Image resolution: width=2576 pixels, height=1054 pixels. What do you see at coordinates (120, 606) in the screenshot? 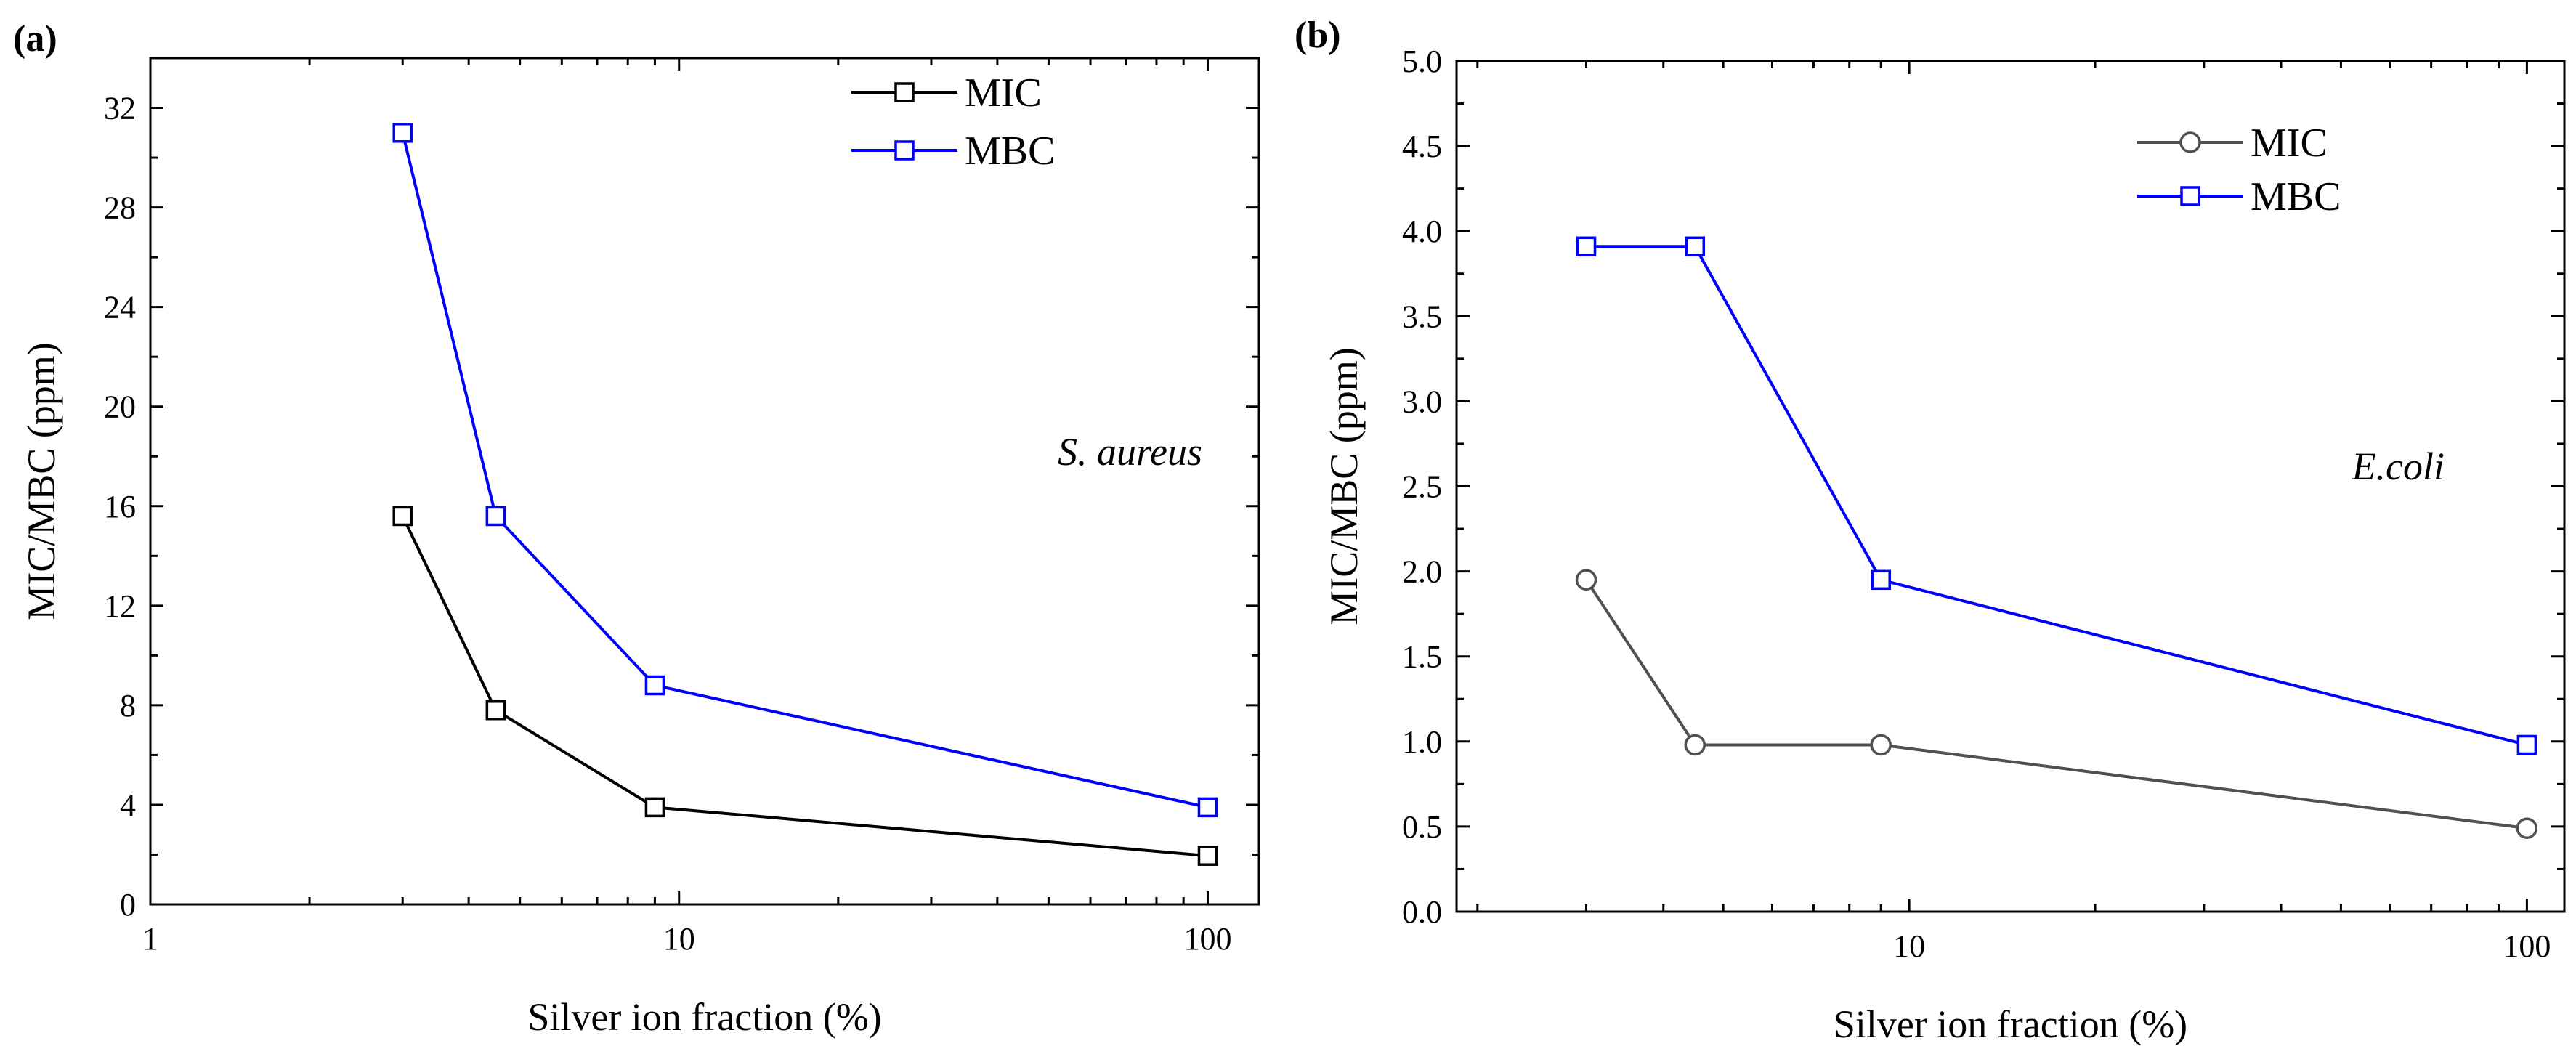
I see `y-tick-label: 12` at bounding box center [120, 606].